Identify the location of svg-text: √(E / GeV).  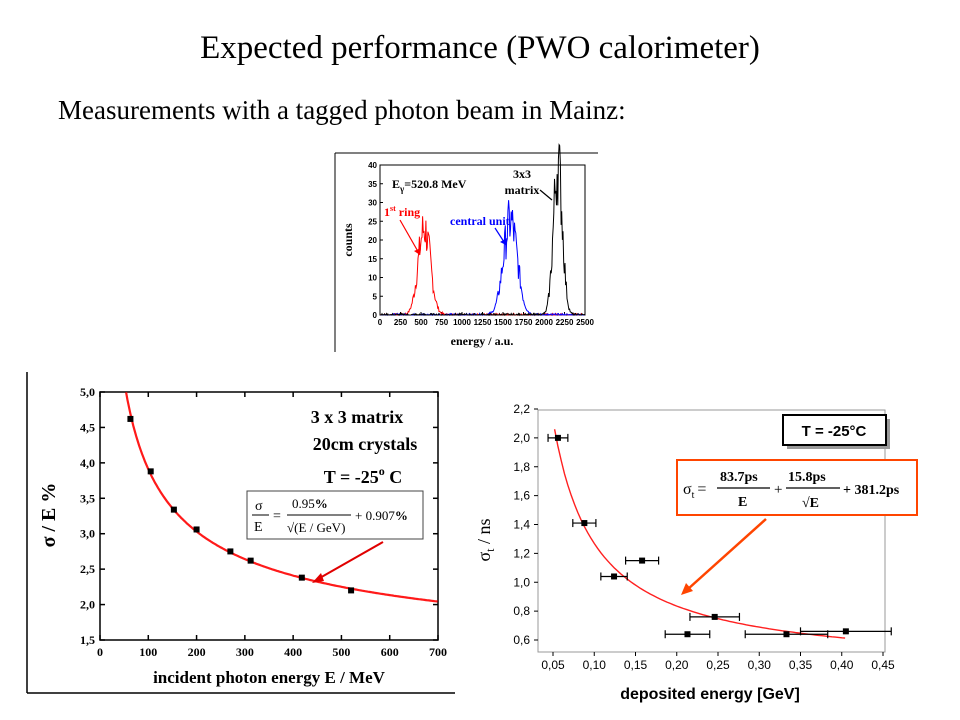
(316, 527).